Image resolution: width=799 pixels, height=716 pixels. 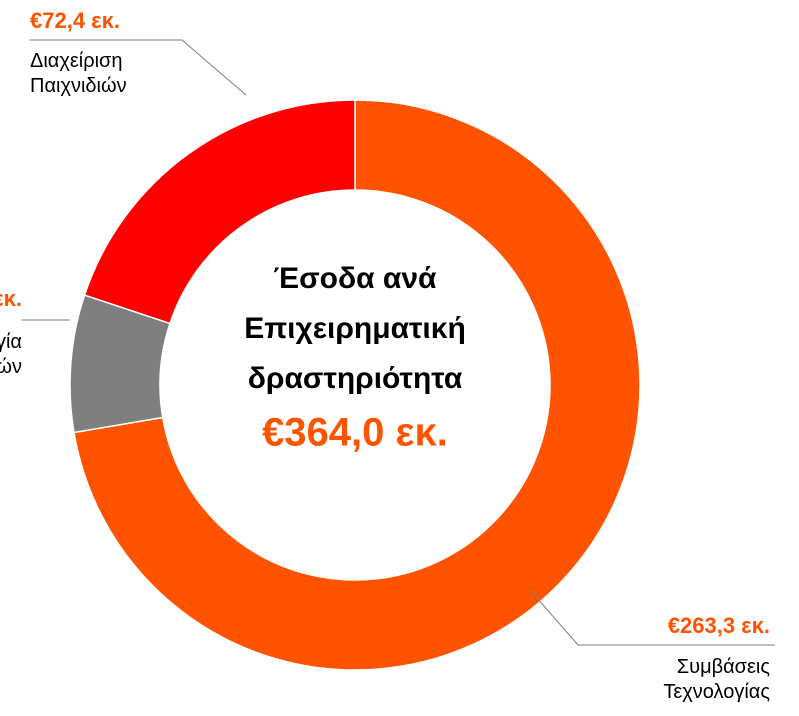 What do you see at coordinates (716, 679) in the screenshot?
I see `category-label: Συμβάσεις Τεχνολογίας` at bounding box center [716, 679].